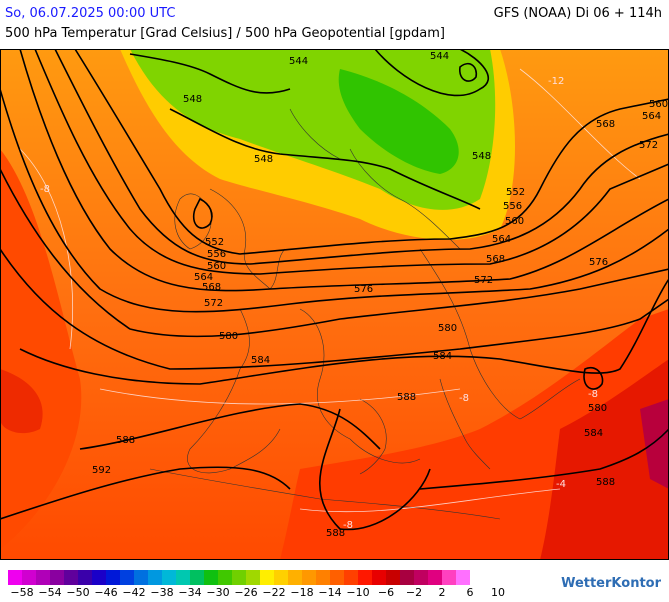 This screenshot has height=602, width=669. Describe the element at coordinates (106, 592) in the screenshot. I see `legend-tick-label: −46` at that location.